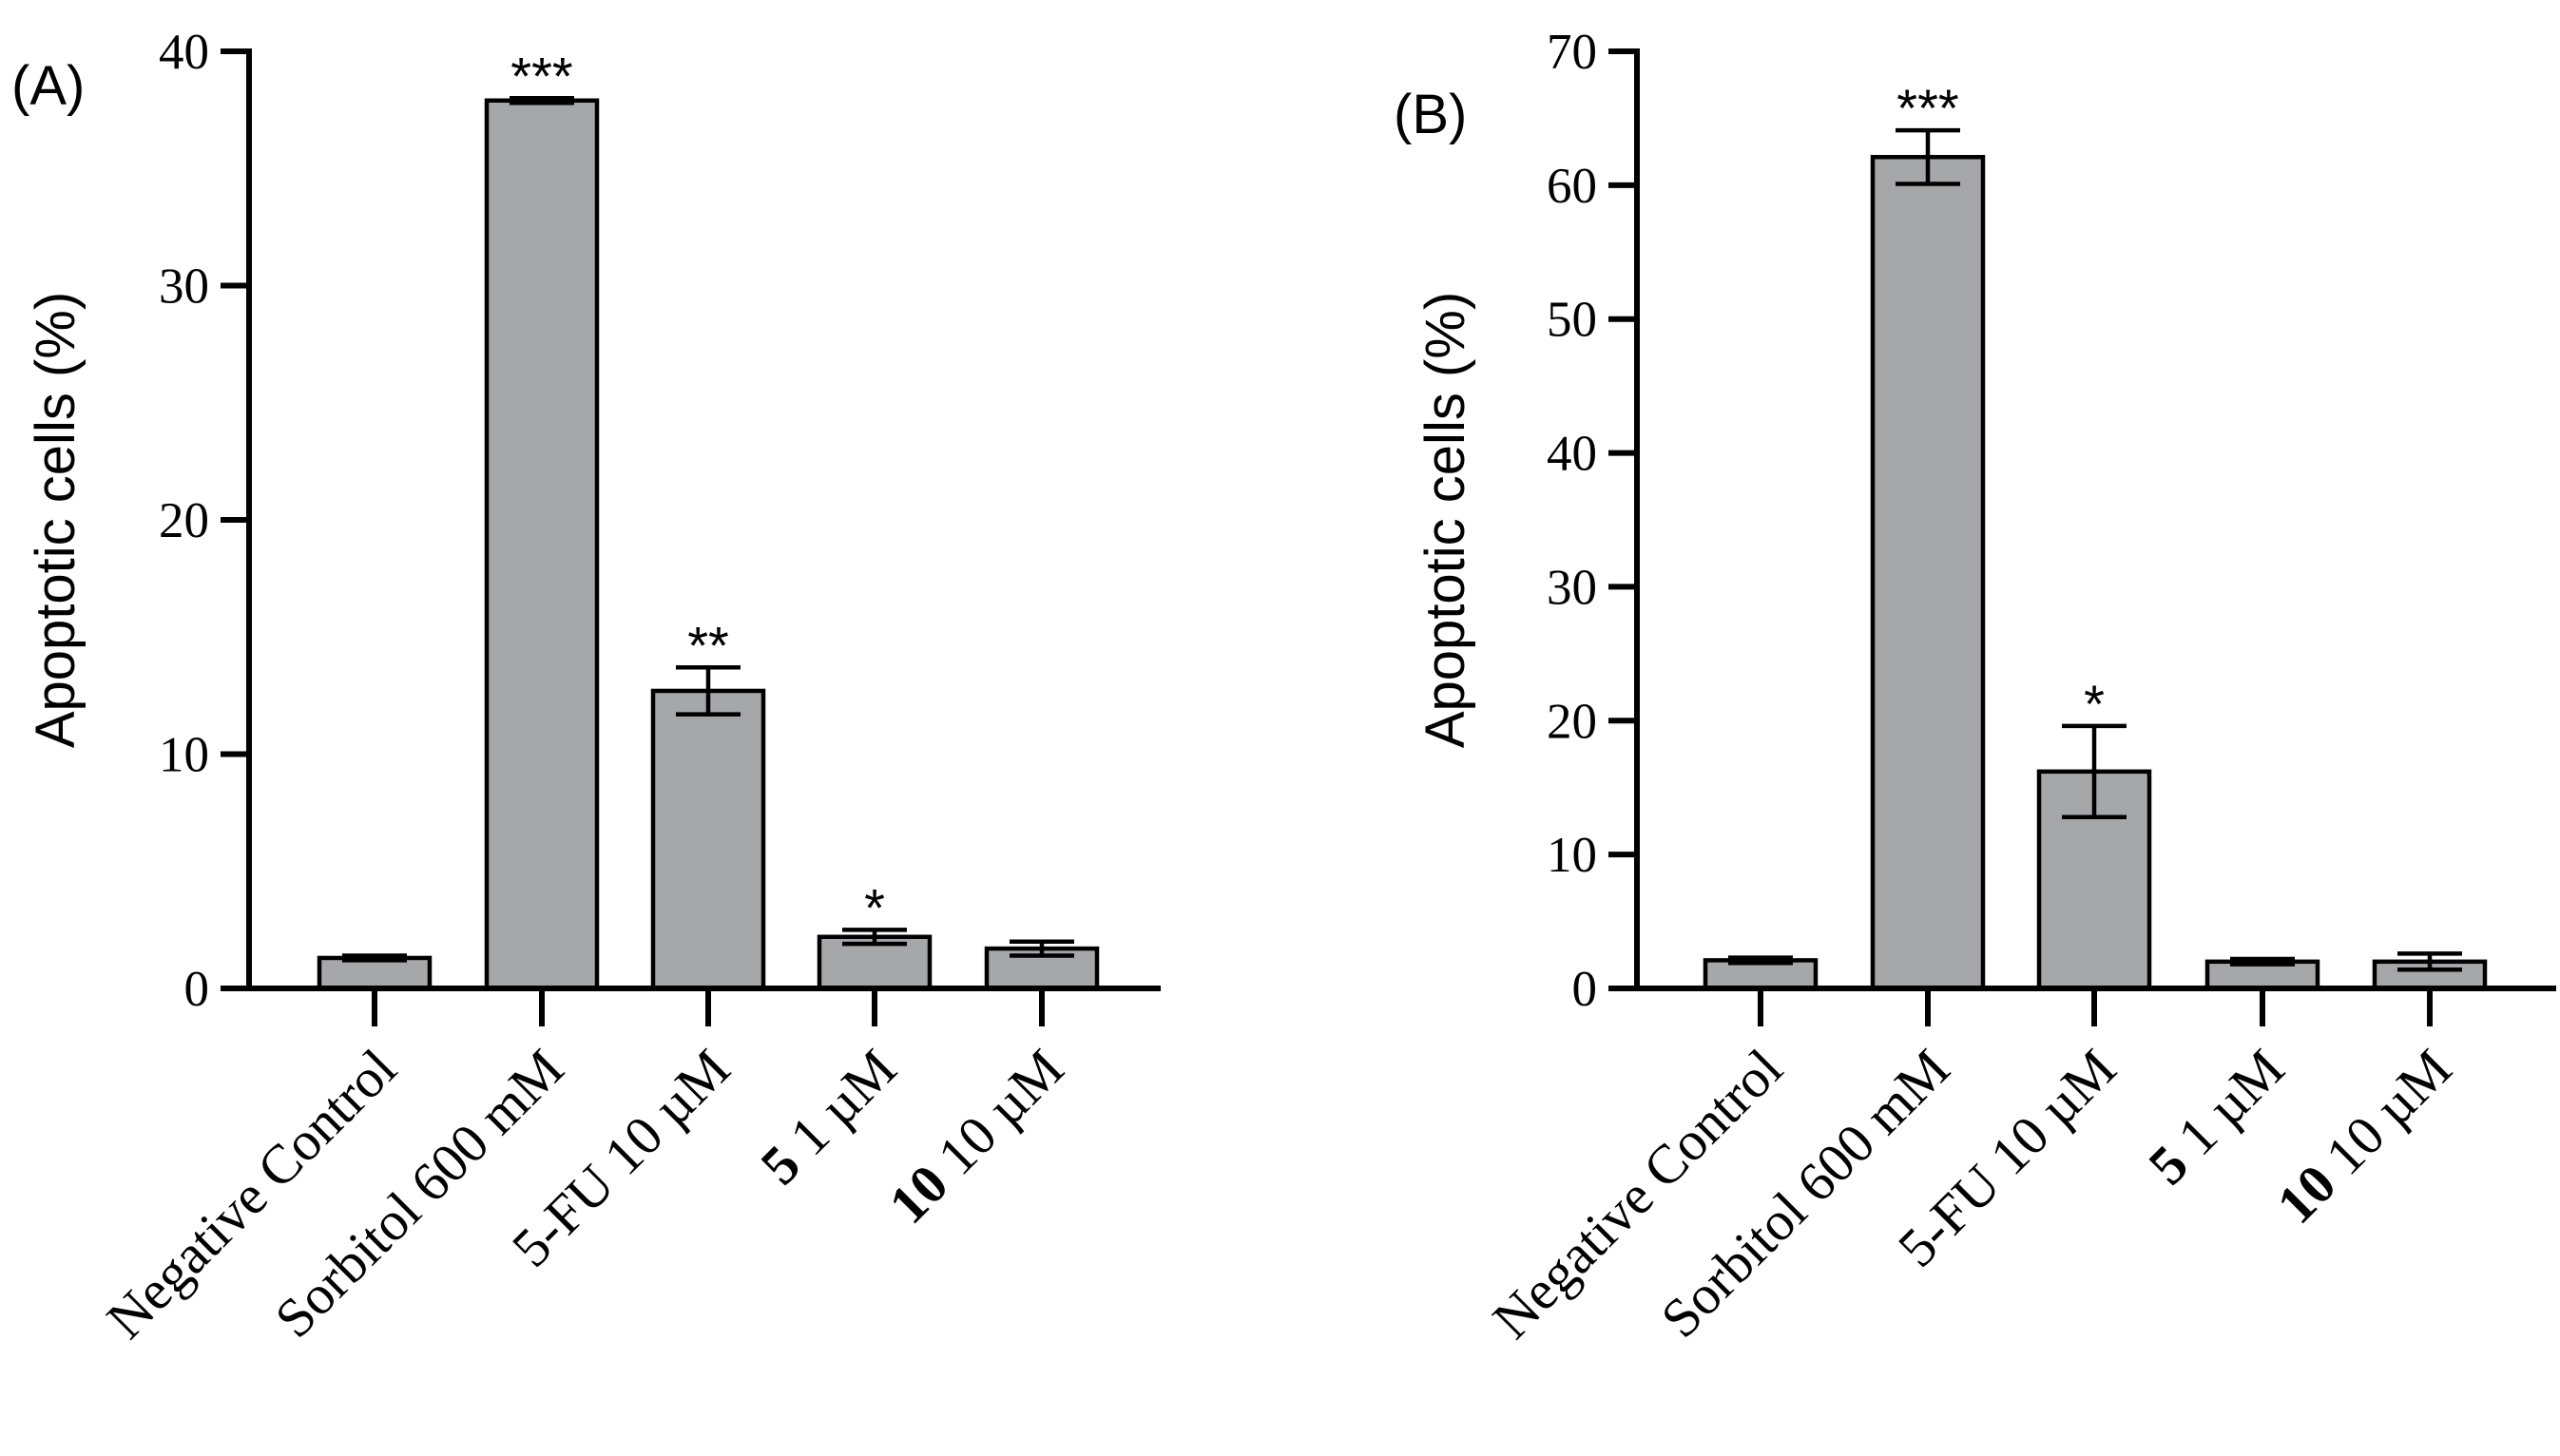 The image size is (2560, 1456). What do you see at coordinates (1572, 52) in the screenshot?
I see `y-tick-label: 70` at bounding box center [1572, 52].